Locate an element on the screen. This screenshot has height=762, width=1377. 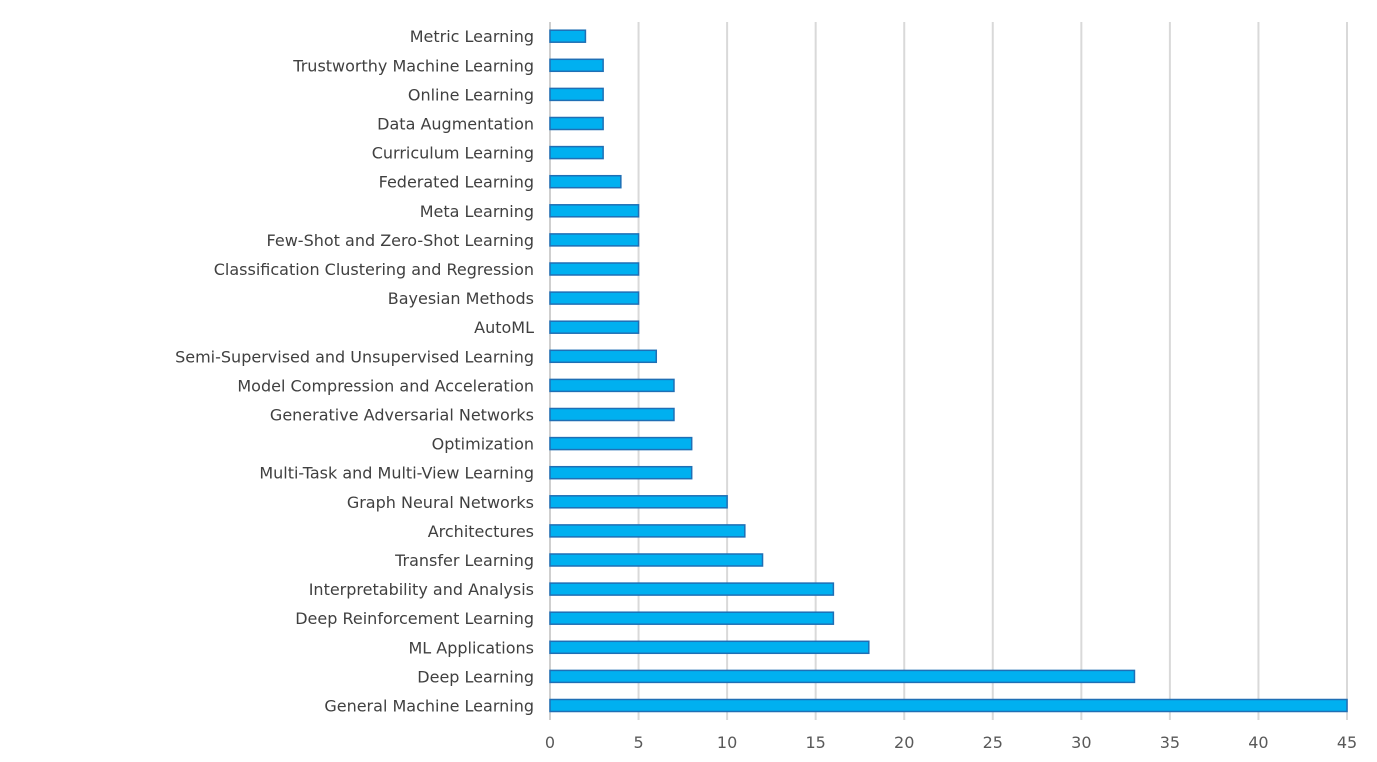
x-tick-label: 0 is located at coordinates (550, 742).